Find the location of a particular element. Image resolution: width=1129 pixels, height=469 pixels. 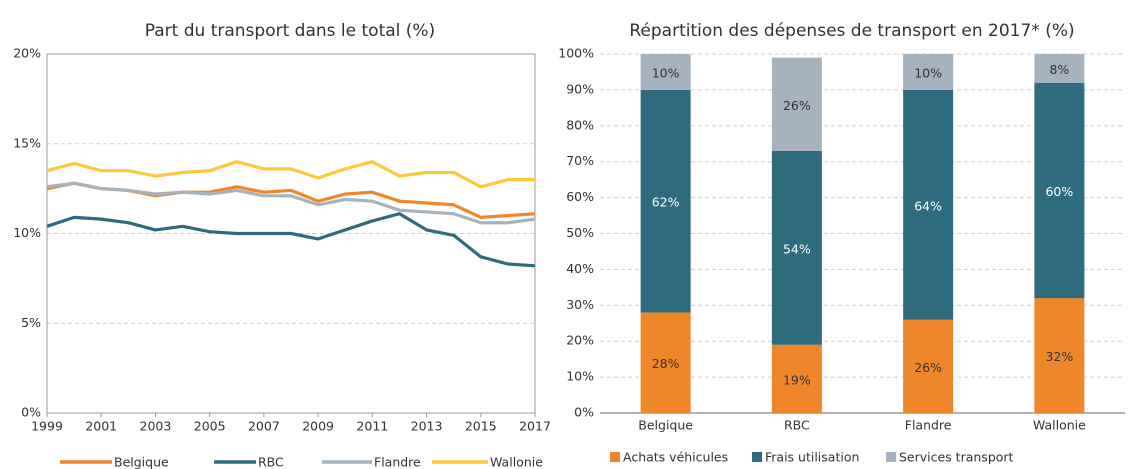

x-tick-label: 2003 is located at coordinates (156, 426).